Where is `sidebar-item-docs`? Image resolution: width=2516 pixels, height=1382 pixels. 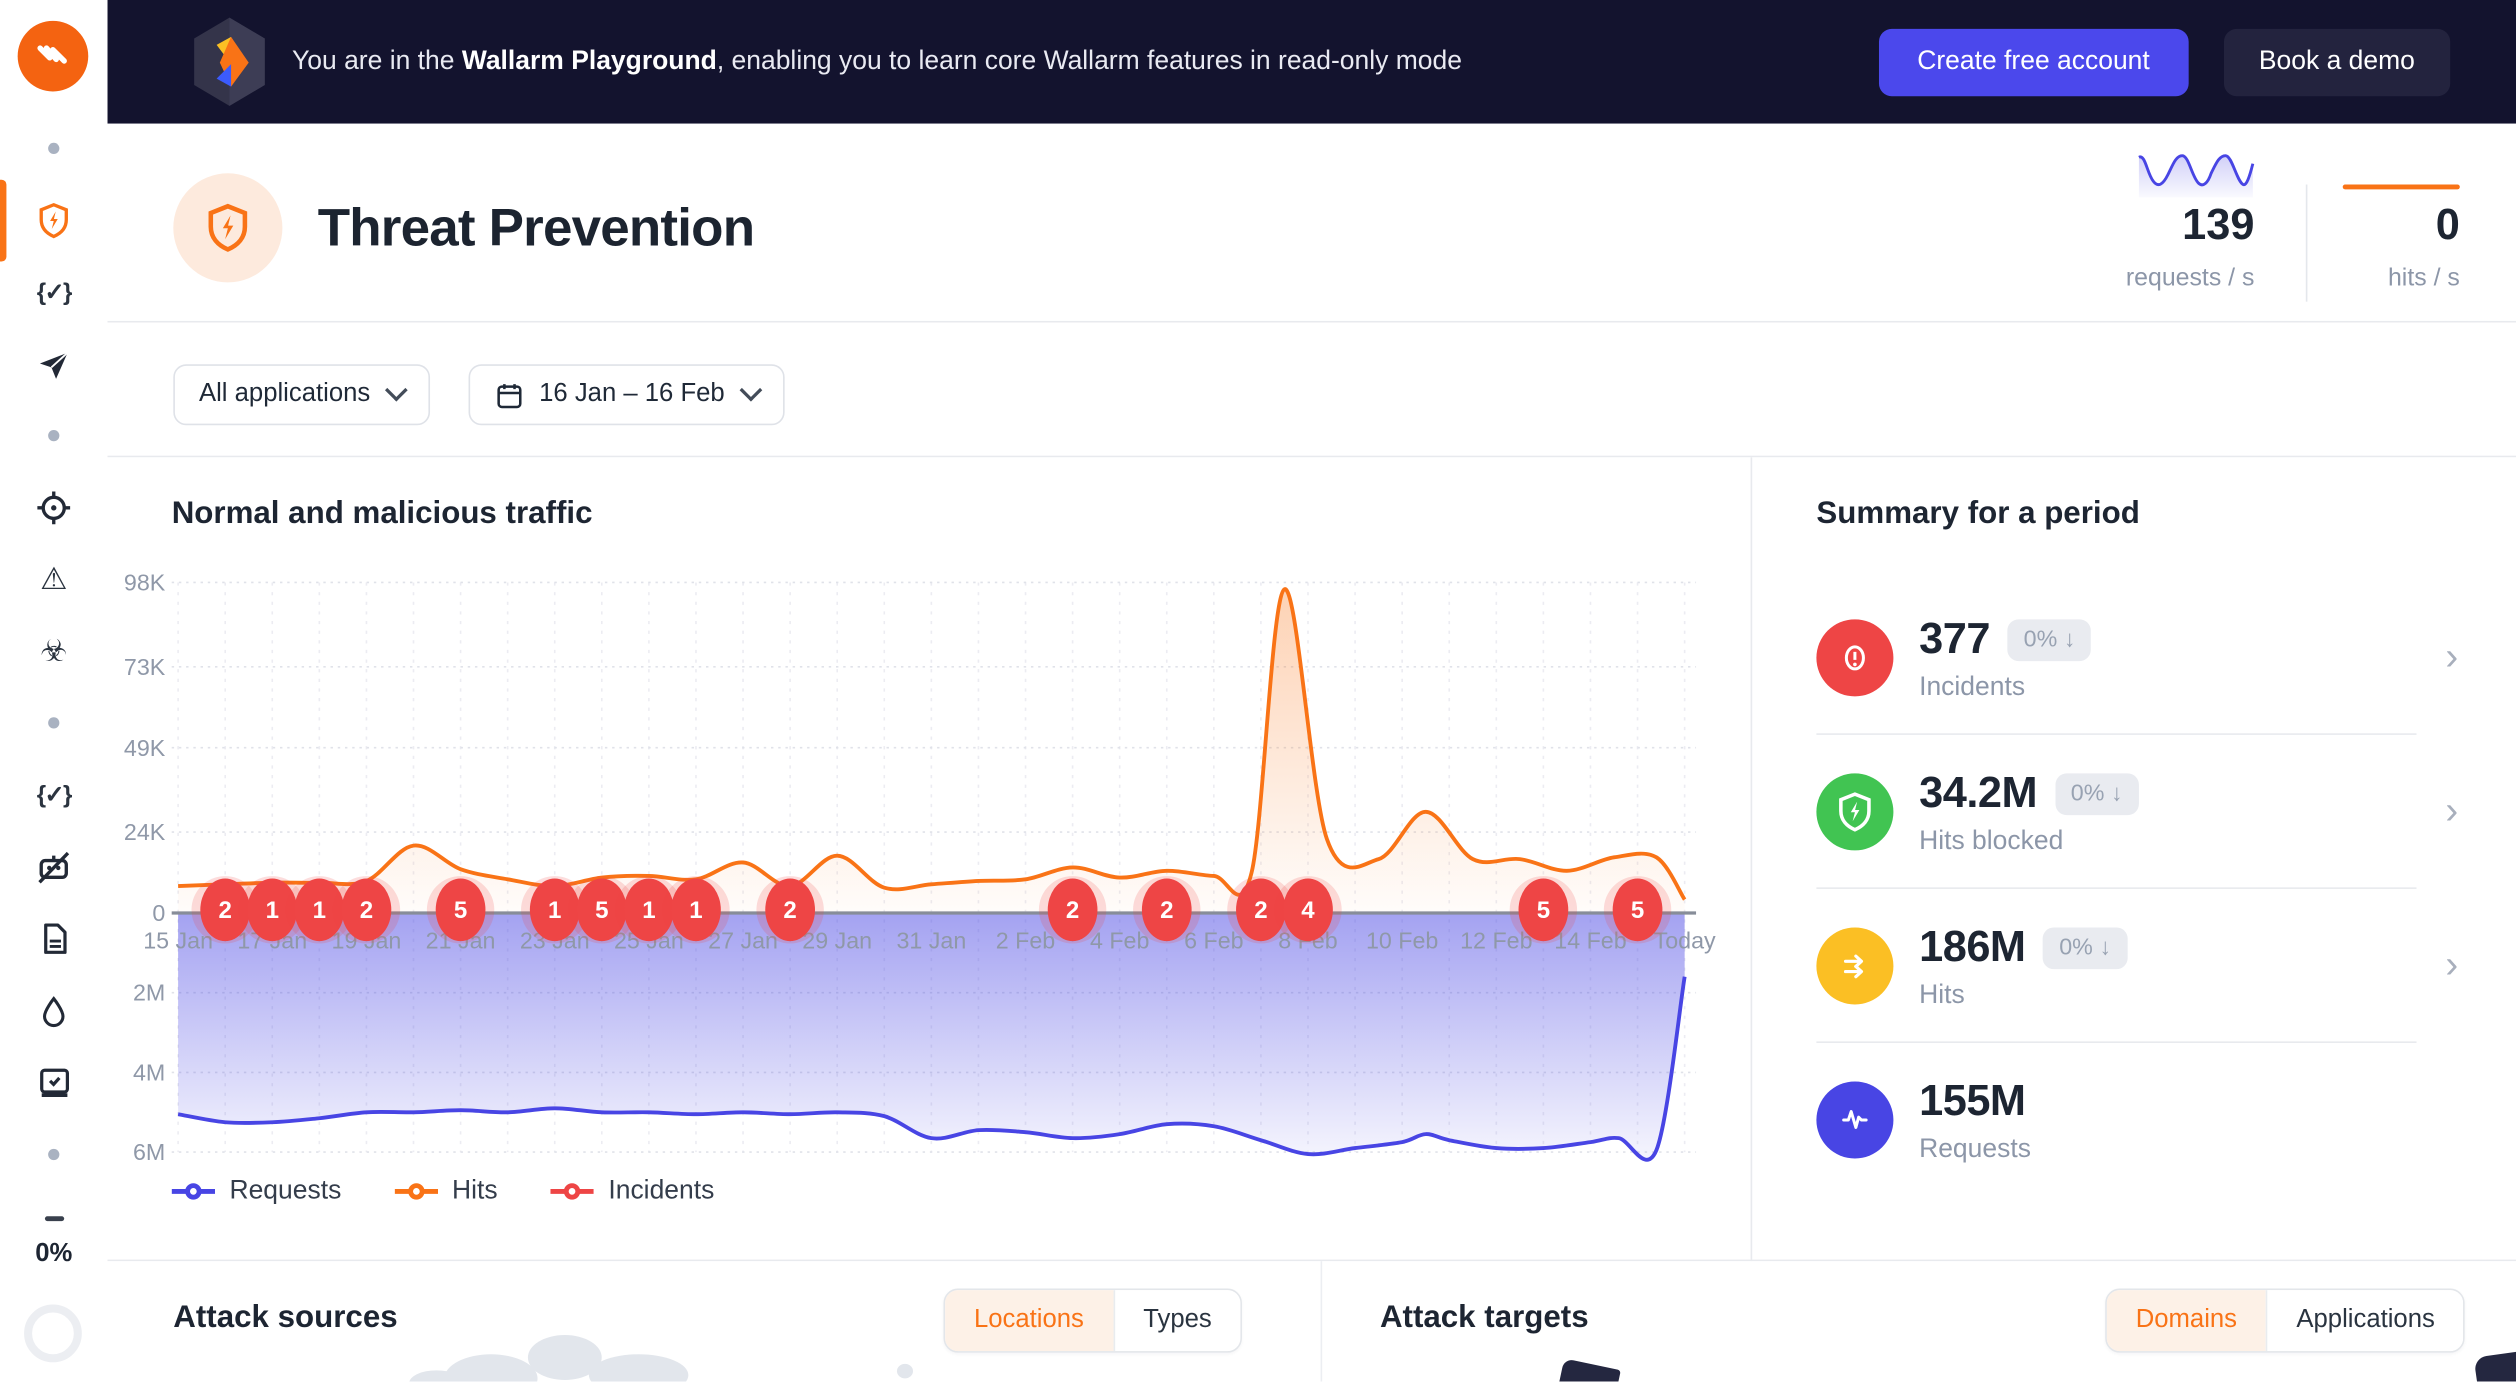 sidebar-item-docs is located at coordinates (54, 1083).